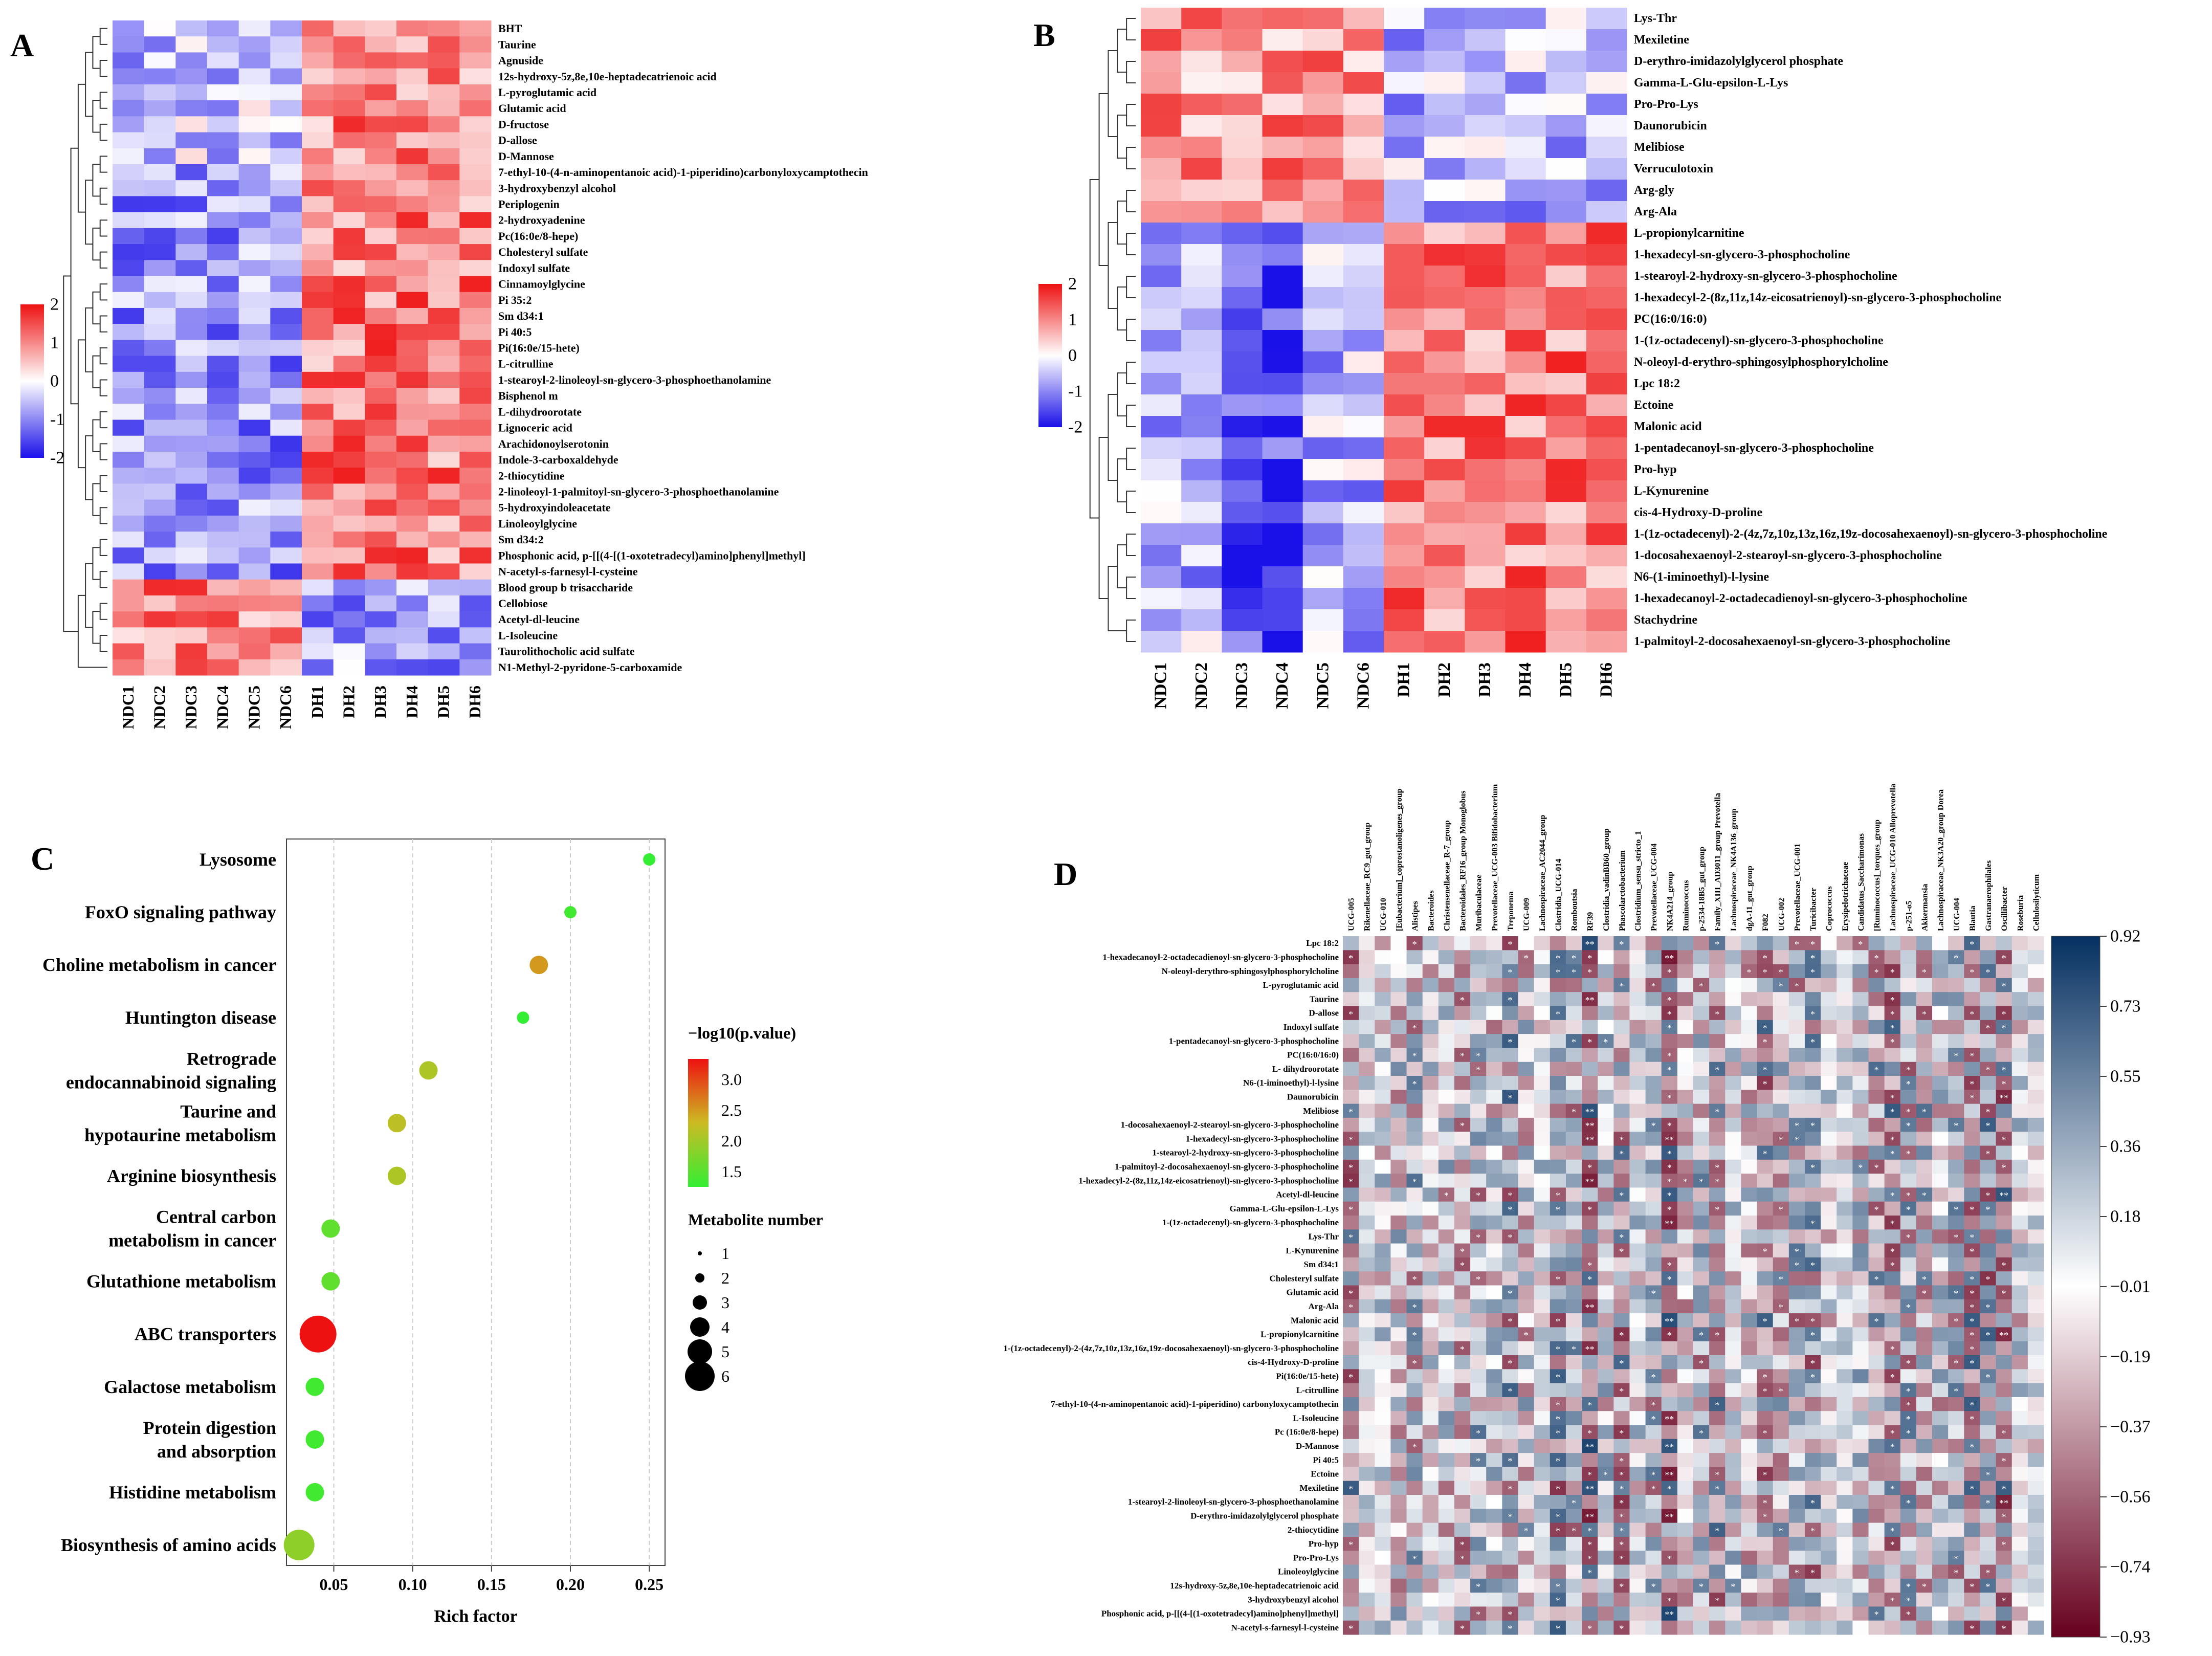 Image resolution: width=2212 pixels, height=1656 pixels. Describe the element at coordinates (553, 443) in the screenshot. I see `row-label: Arachidonoylserotonin` at that location.